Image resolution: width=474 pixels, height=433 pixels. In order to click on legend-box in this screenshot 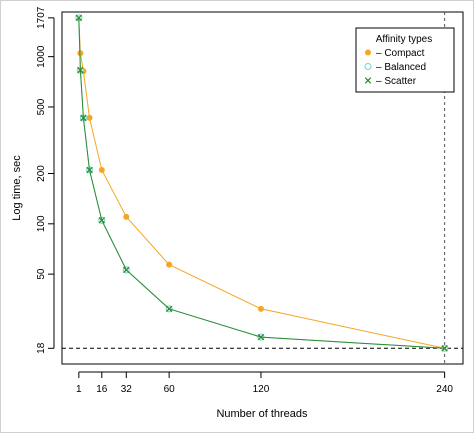, I will do `click(405, 60)`.